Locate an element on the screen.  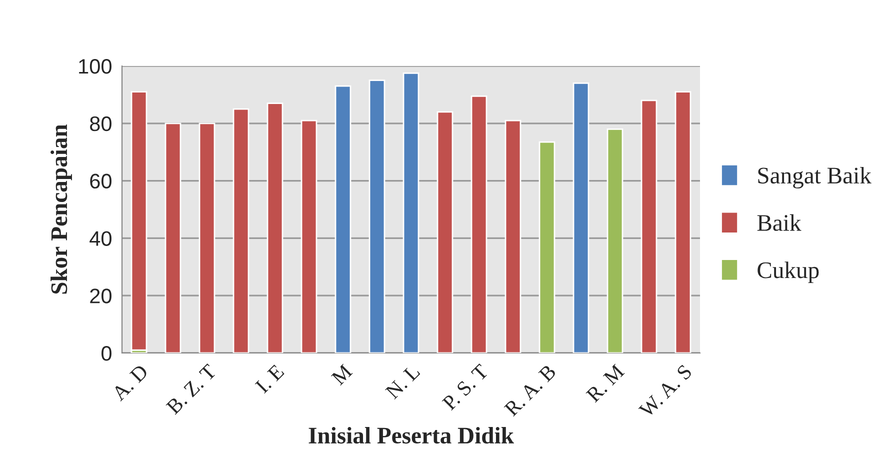
x-tick-label: R. M is located at coordinates (605, 384).